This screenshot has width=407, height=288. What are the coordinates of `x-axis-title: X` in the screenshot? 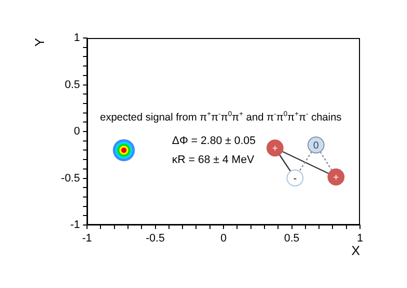 It's located at (355, 250).